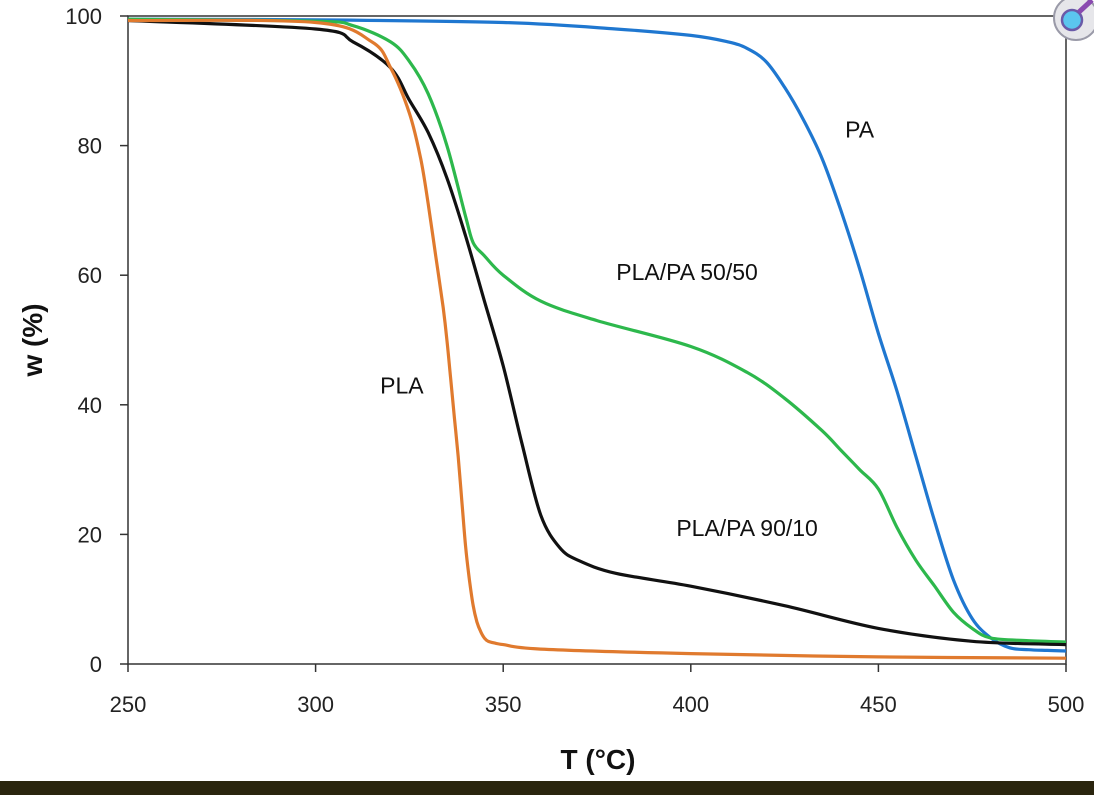 This screenshot has height=795, width=1094. Describe the element at coordinates (860, 129) in the screenshot. I see `curve-label: PA` at that location.